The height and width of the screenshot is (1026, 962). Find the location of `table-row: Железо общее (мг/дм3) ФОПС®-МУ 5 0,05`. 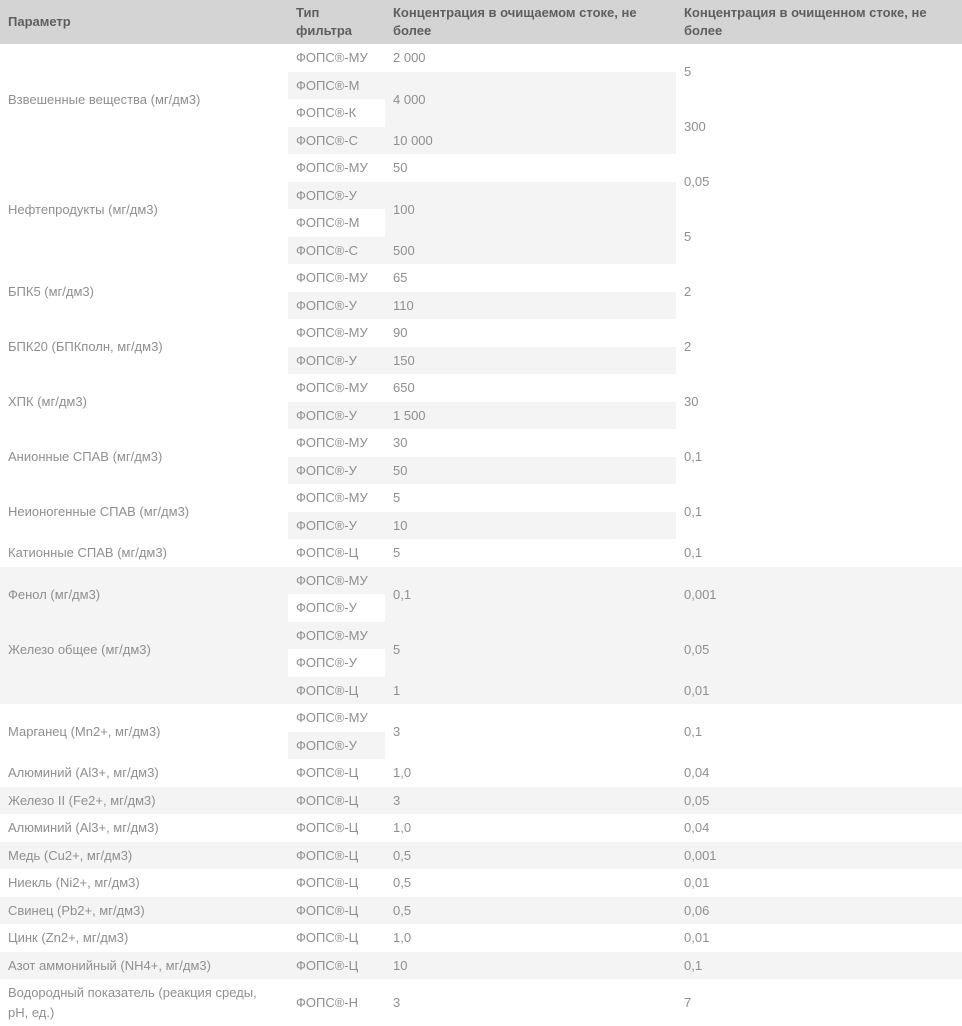

table-row: Железо общее (мг/дм3) ФОПС®-МУ 5 0,05 is located at coordinates (481, 649).